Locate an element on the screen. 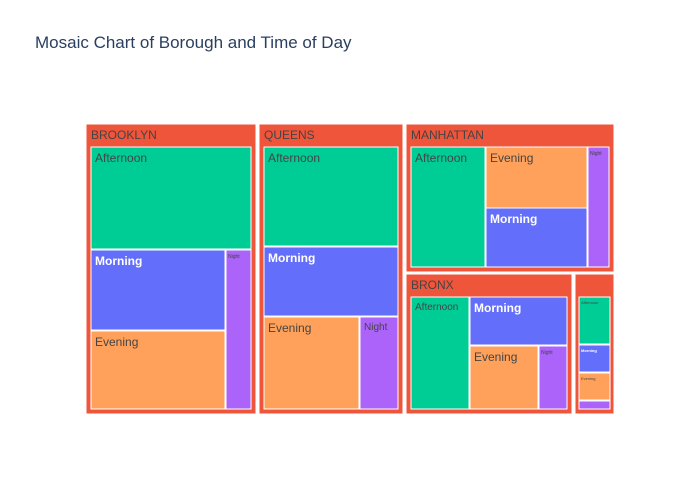 The width and height of the screenshot is (700, 500). borough-group-brooklyn: BROOKLYN Afternoon Morning Evening Night is located at coordinates (171, 269).